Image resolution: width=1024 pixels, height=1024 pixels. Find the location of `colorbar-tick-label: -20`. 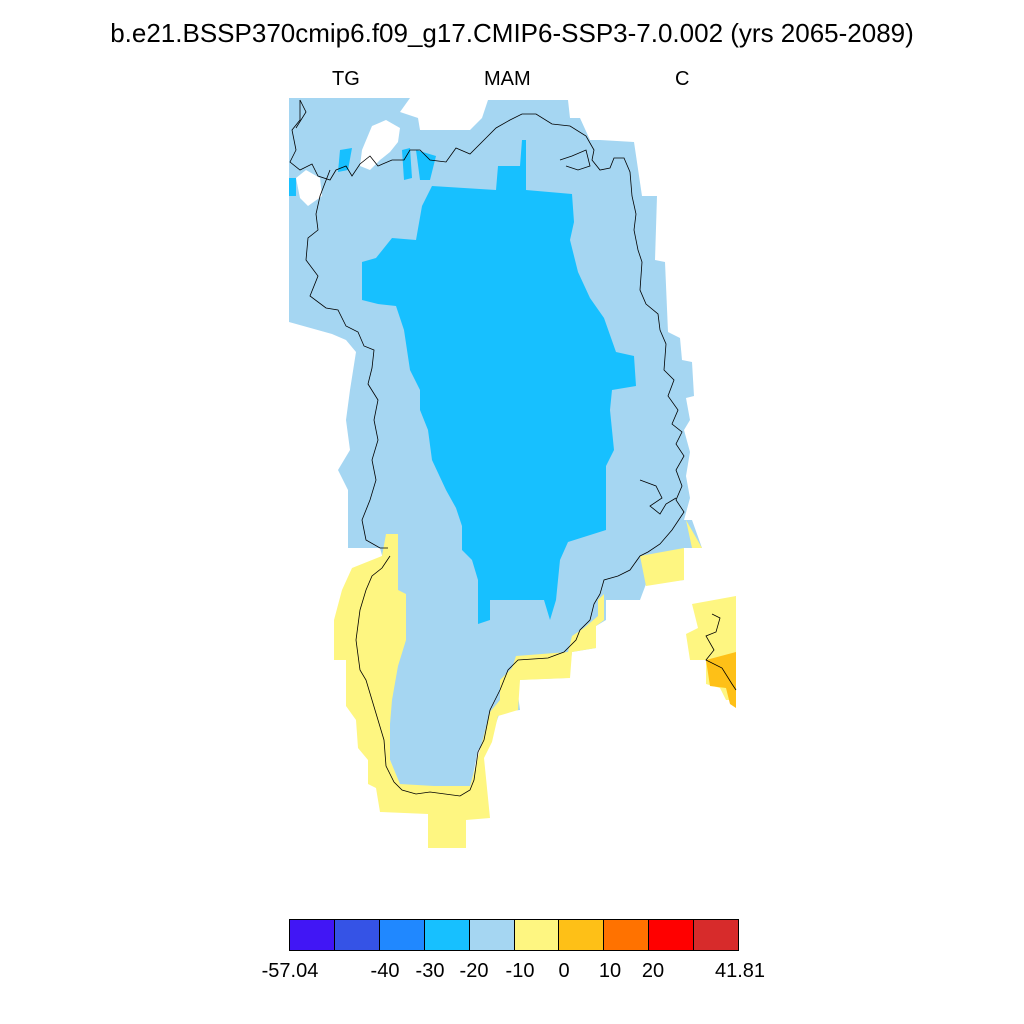

colorbar-tick-label: -20 is located at coordinates (474, 971).